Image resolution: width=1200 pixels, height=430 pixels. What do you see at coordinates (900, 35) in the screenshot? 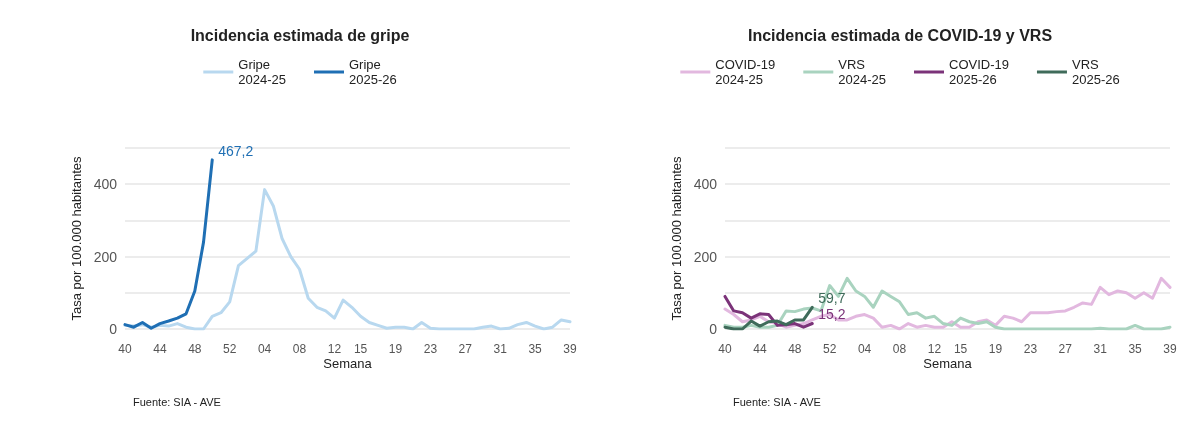
I see `chart-title: Incidencia estimada de COVID-19 y VRS` at bounding box center [900, 35].